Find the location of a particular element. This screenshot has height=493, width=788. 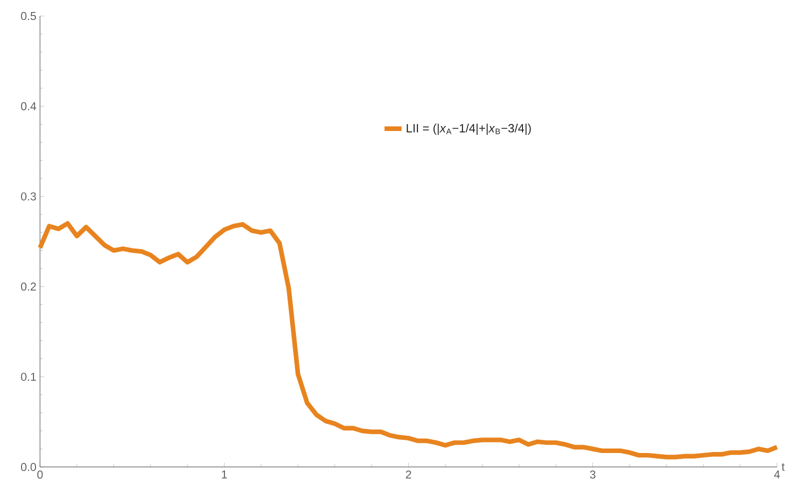

x-tick-label: 0 is located at coordinates (40, 474).